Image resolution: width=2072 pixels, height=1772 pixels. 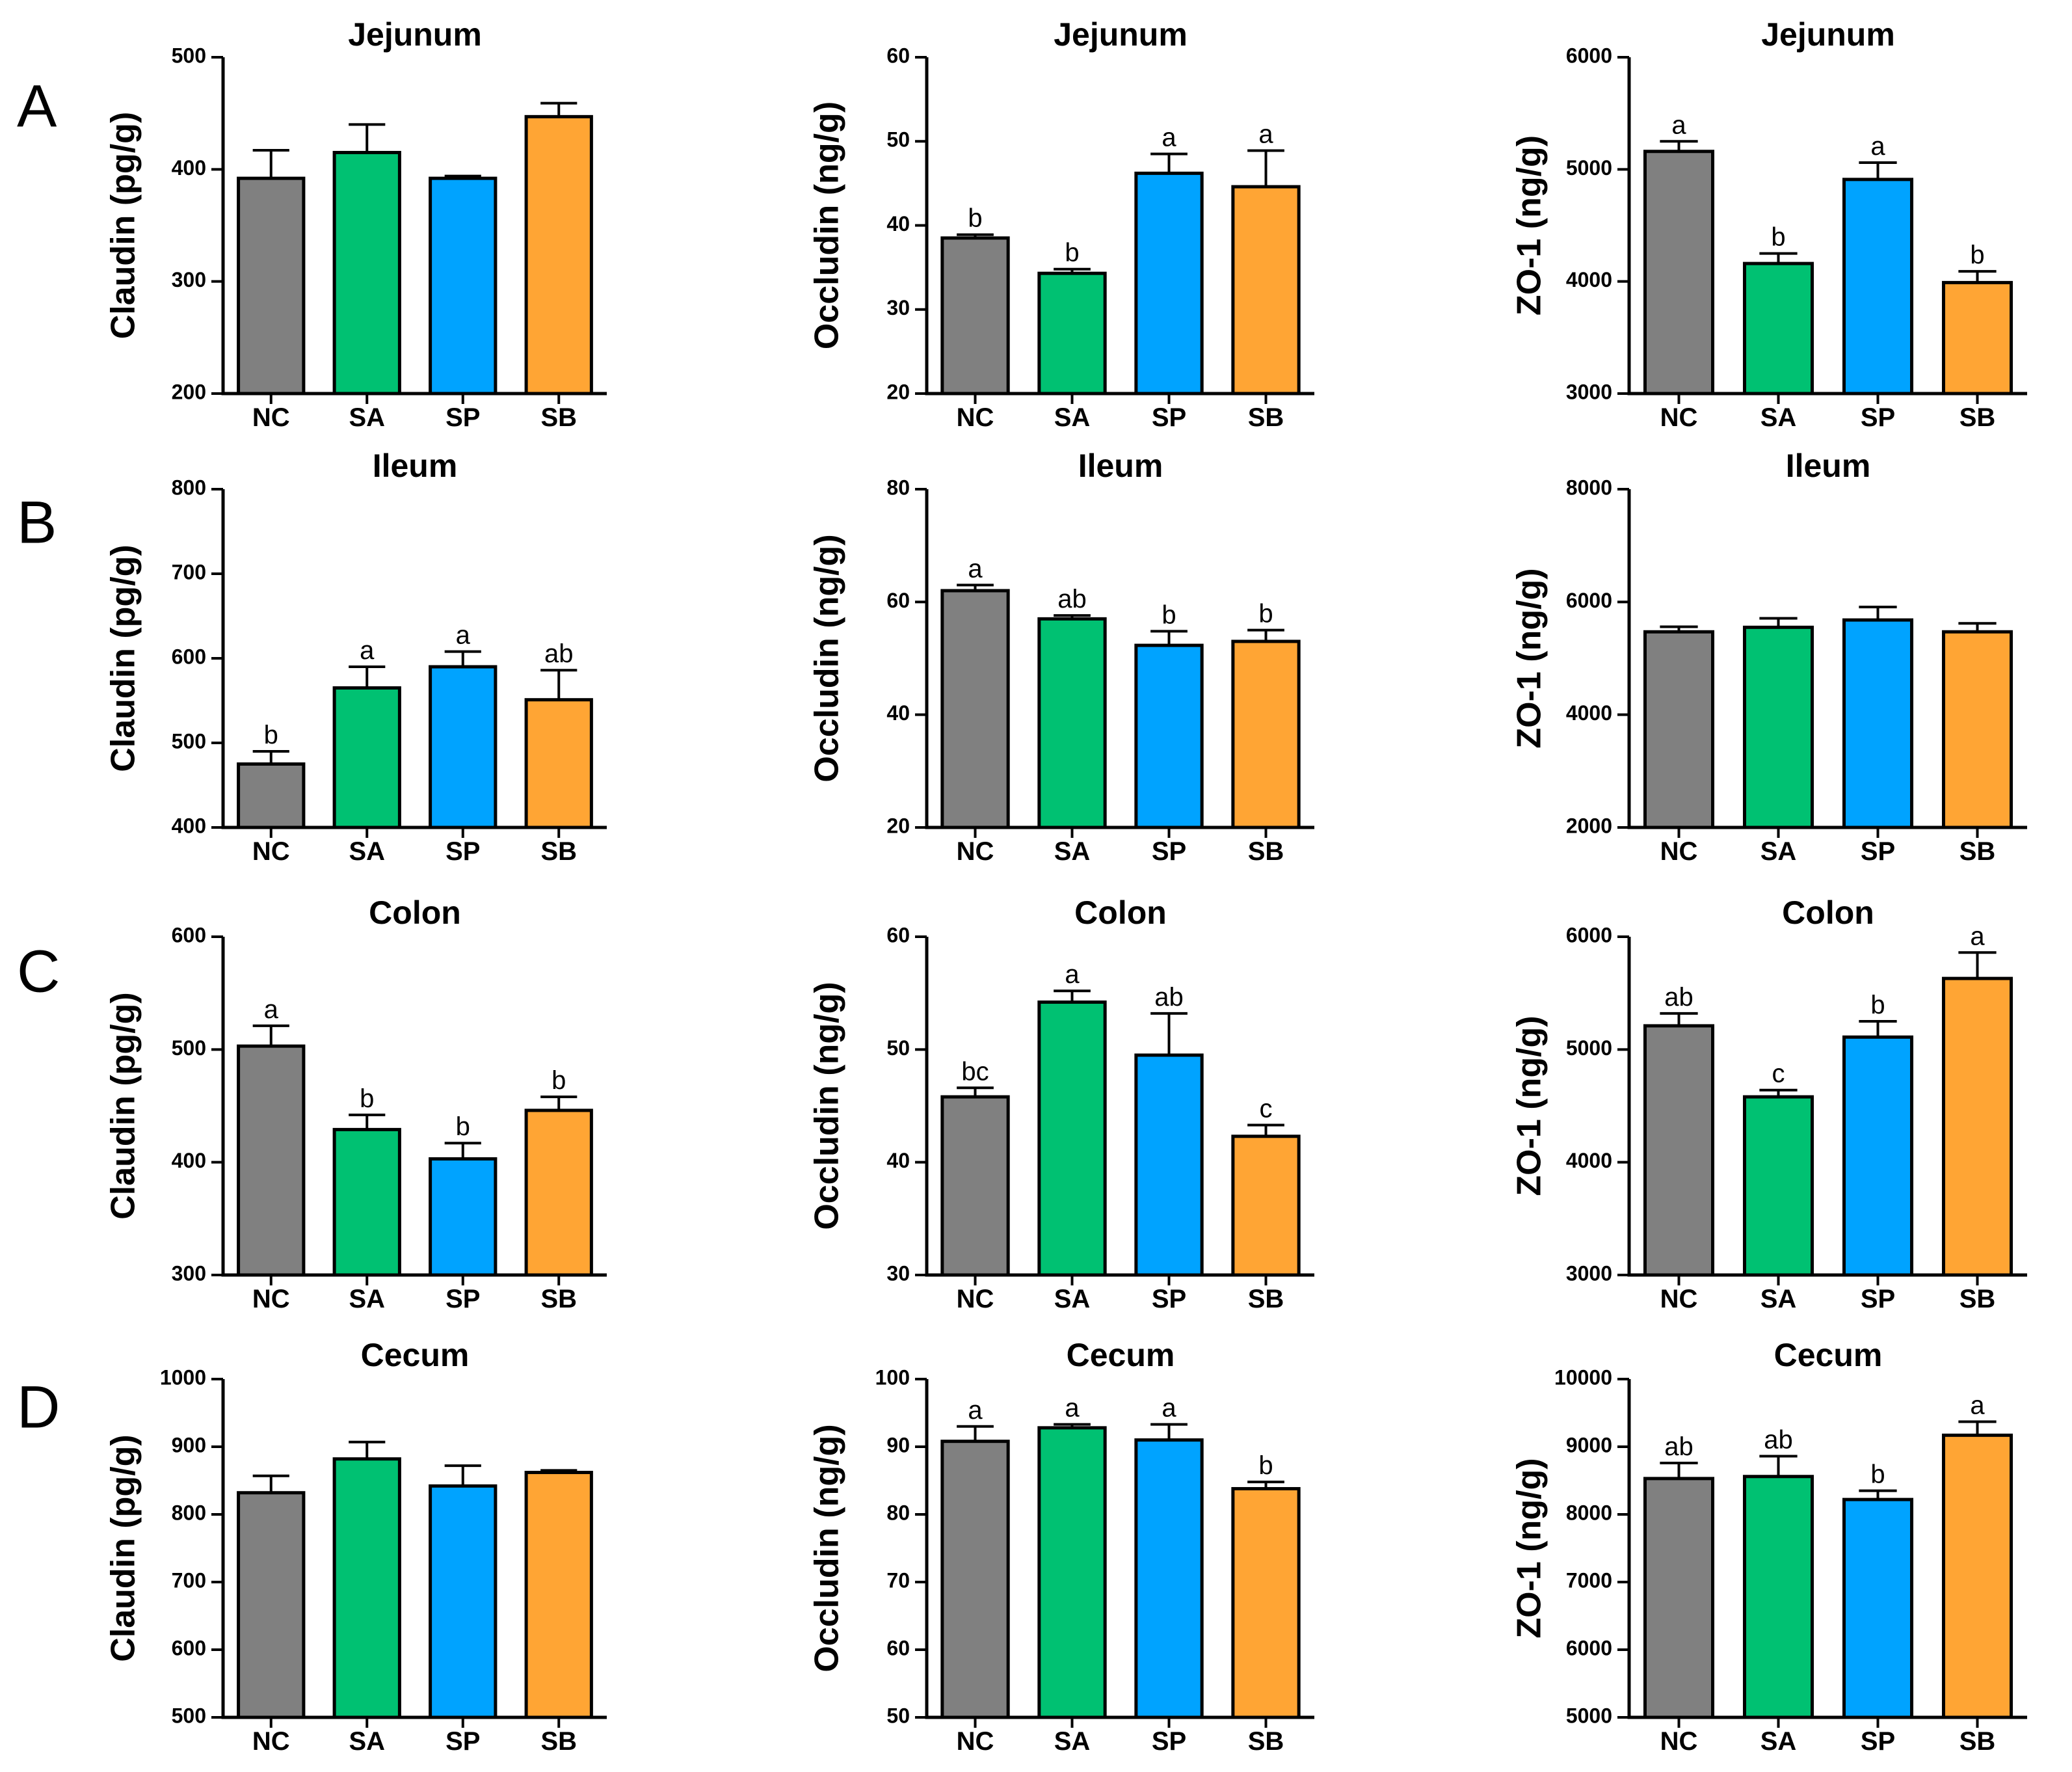 What do you see at coordinates (38, 971) in the screenshot?
I see `row-label-C: C` at bounding box center [38, 971].